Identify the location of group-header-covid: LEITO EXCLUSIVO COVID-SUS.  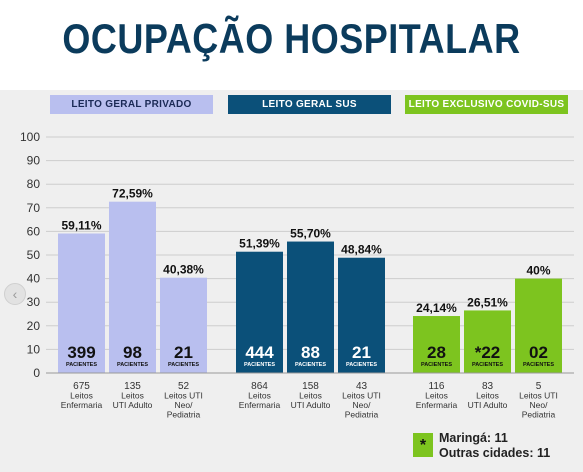
(486, 104).